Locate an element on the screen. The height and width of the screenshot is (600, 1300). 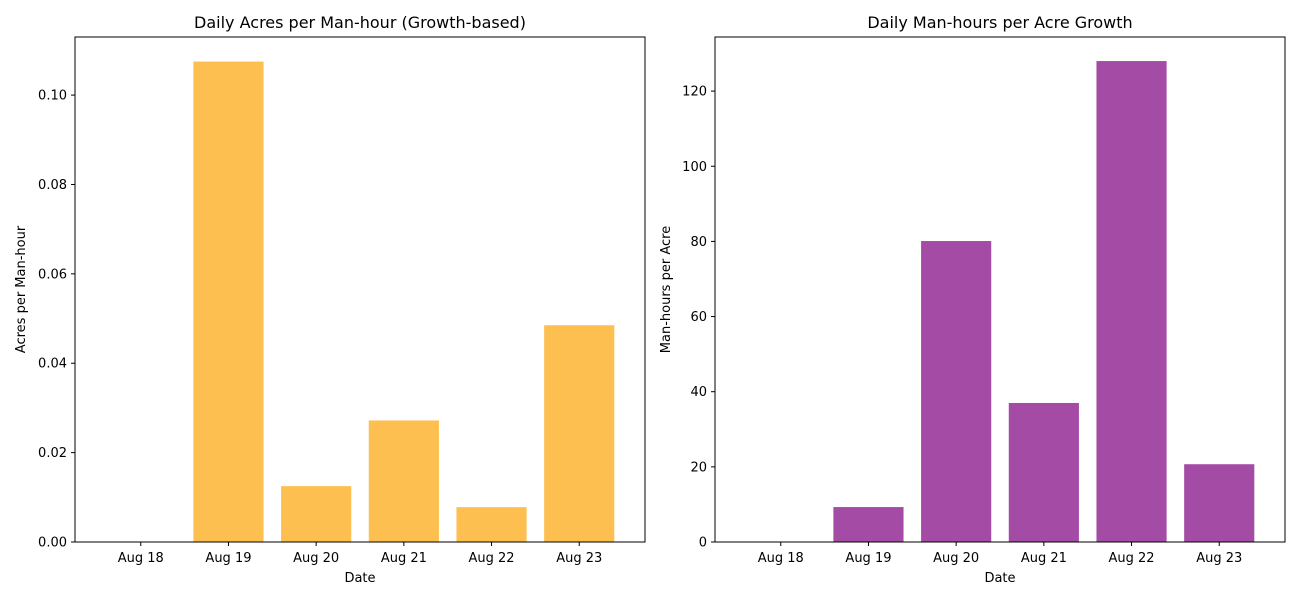
y-tick-label: 0.06 is located at coordinates (52, 274).